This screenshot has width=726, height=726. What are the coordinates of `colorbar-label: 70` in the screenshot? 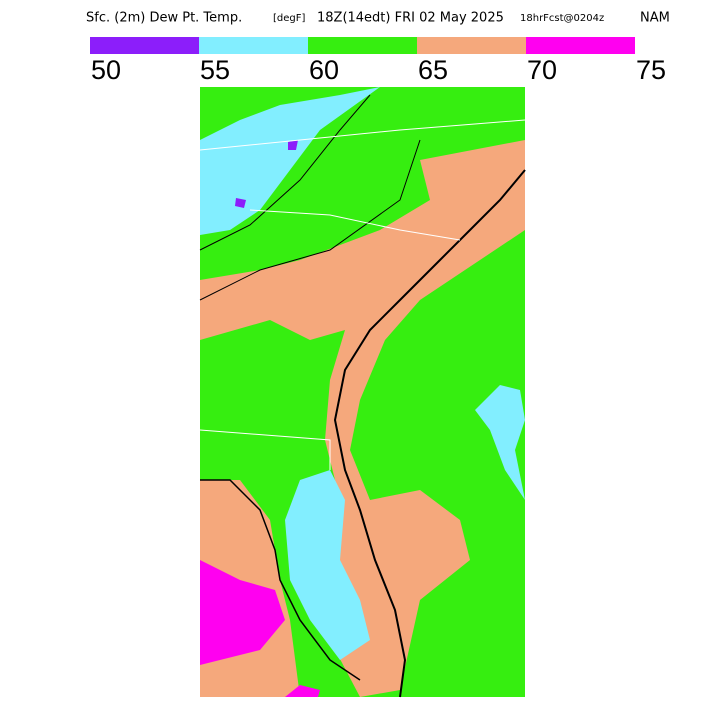 It's located at (542, 70).